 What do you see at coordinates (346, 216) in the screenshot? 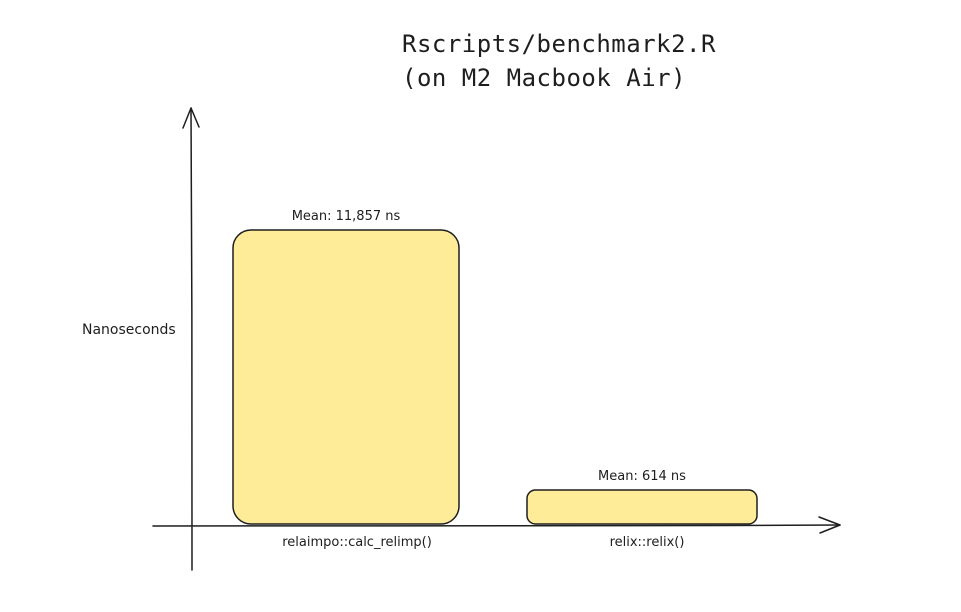
I see `data-label-1: Mean: 11,857 ns` at bounding box center [346, 216].